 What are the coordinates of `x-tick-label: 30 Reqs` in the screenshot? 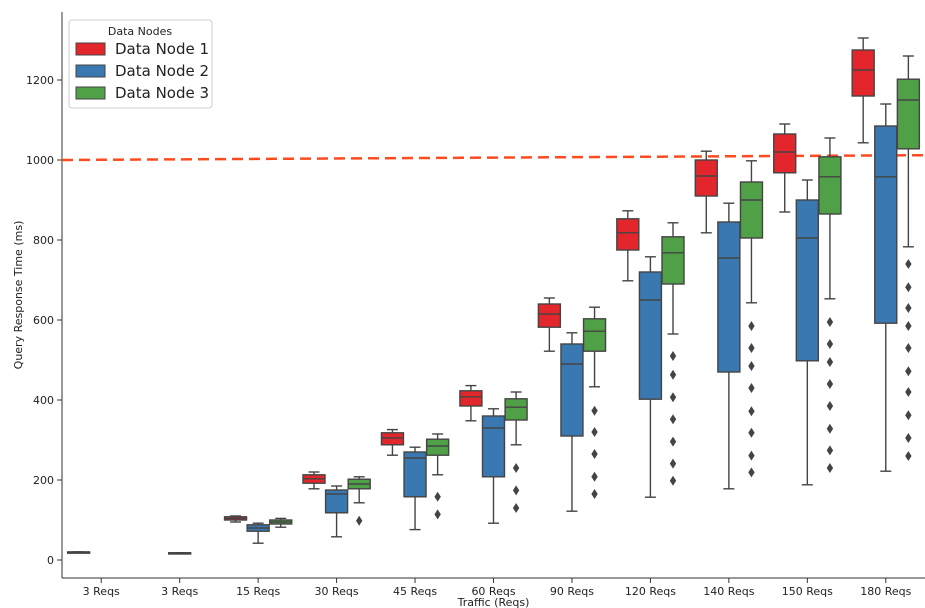 It's located at (337, 591).